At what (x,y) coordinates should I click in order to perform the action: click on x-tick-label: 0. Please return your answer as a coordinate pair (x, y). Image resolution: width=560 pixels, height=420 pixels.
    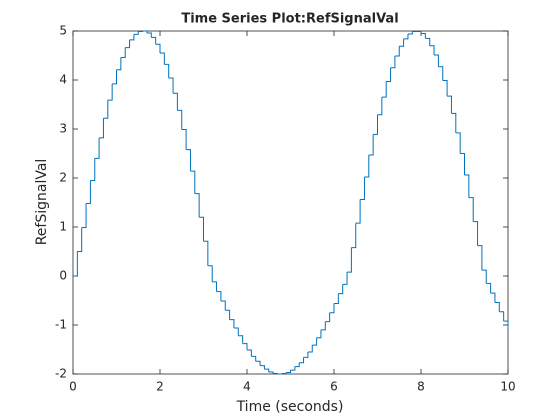
    Looking at the image, I should click on (73, 387).